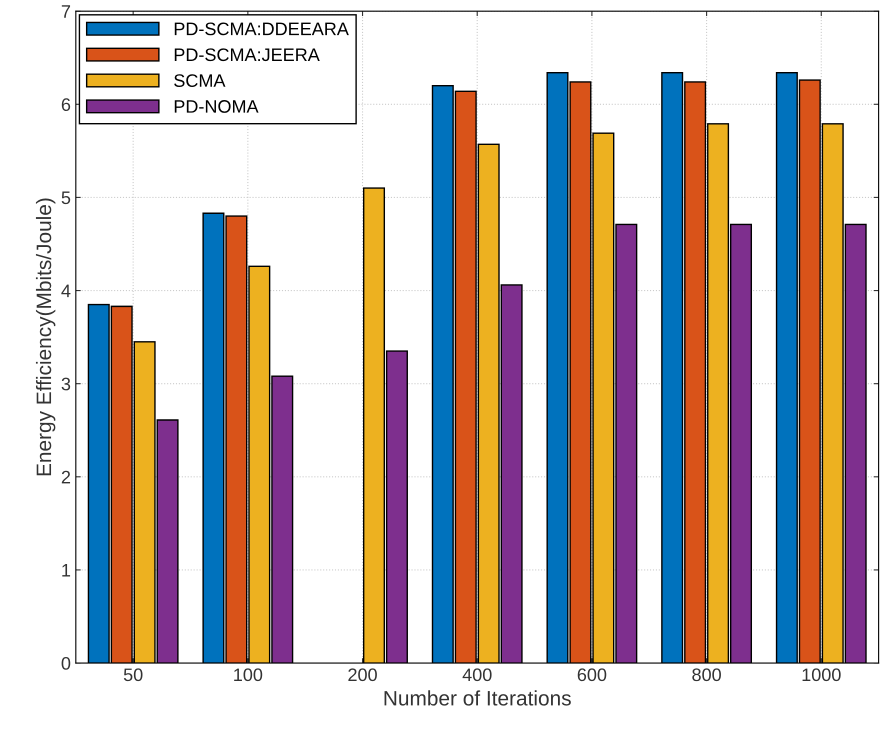 This screenshot has height=745, width=892. I want to click on y-tick-label: 0, so click(66, 663).